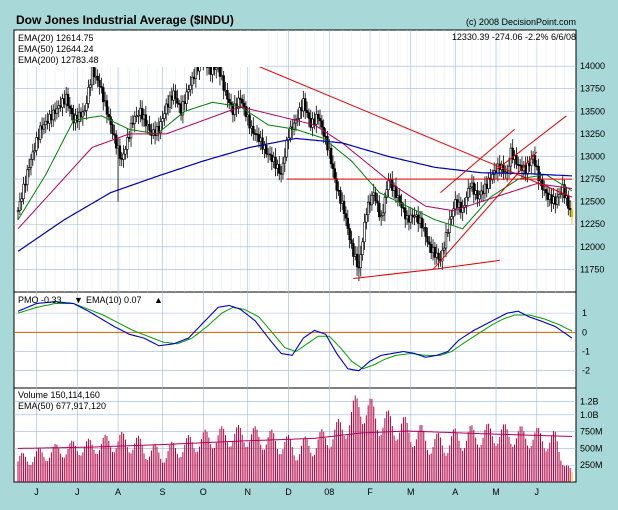 Image resolution: width=618 pixels, height=510 pixels. Describe the element at coordinates (56, 49) in the screenshot. I see `legend-ema50: EMA(50) 12644.24` at that location.